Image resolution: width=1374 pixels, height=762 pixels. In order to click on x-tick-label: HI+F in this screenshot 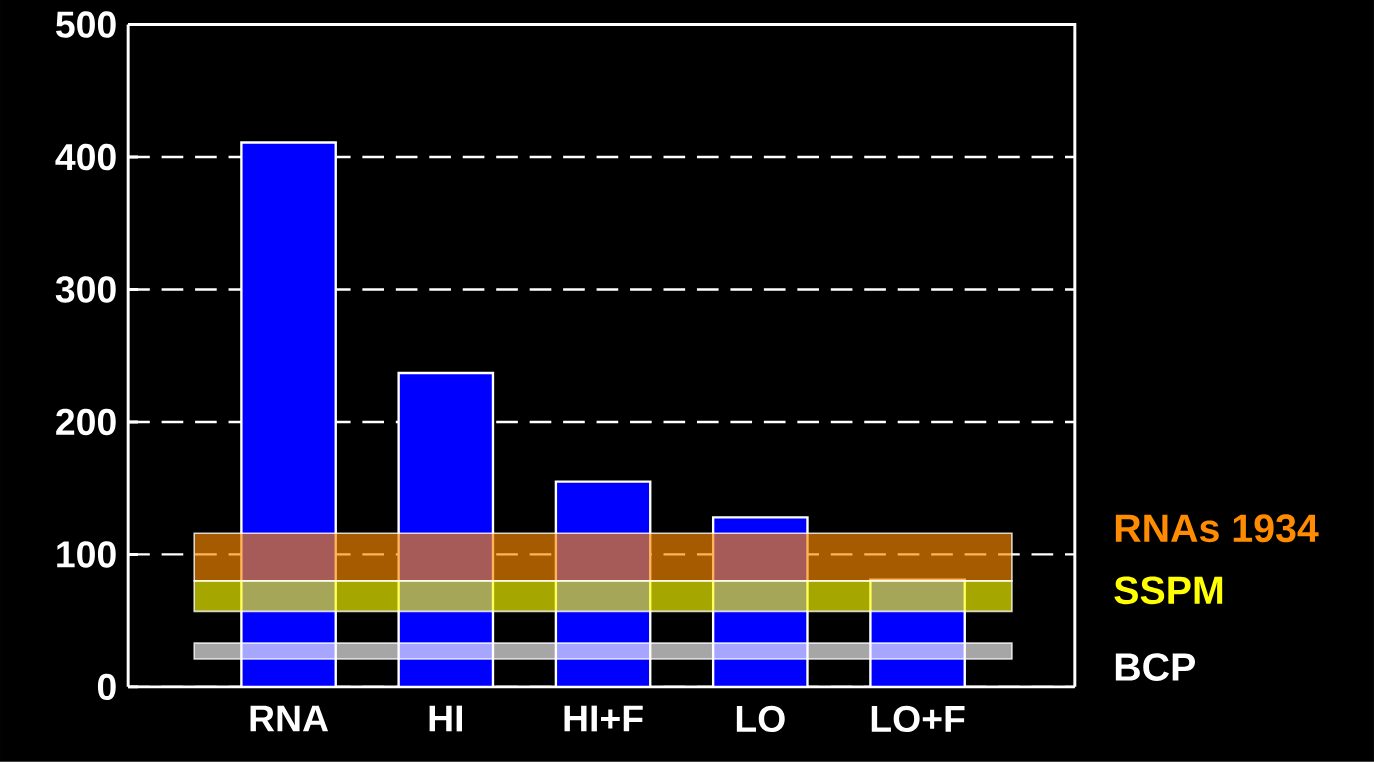, I will do `click(603, 718)`.